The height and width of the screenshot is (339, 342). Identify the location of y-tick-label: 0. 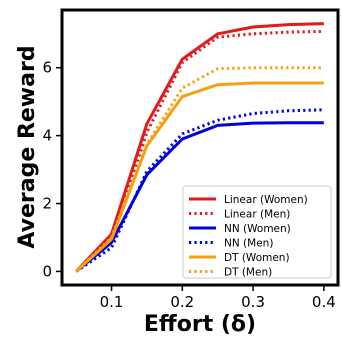
(47, 271).